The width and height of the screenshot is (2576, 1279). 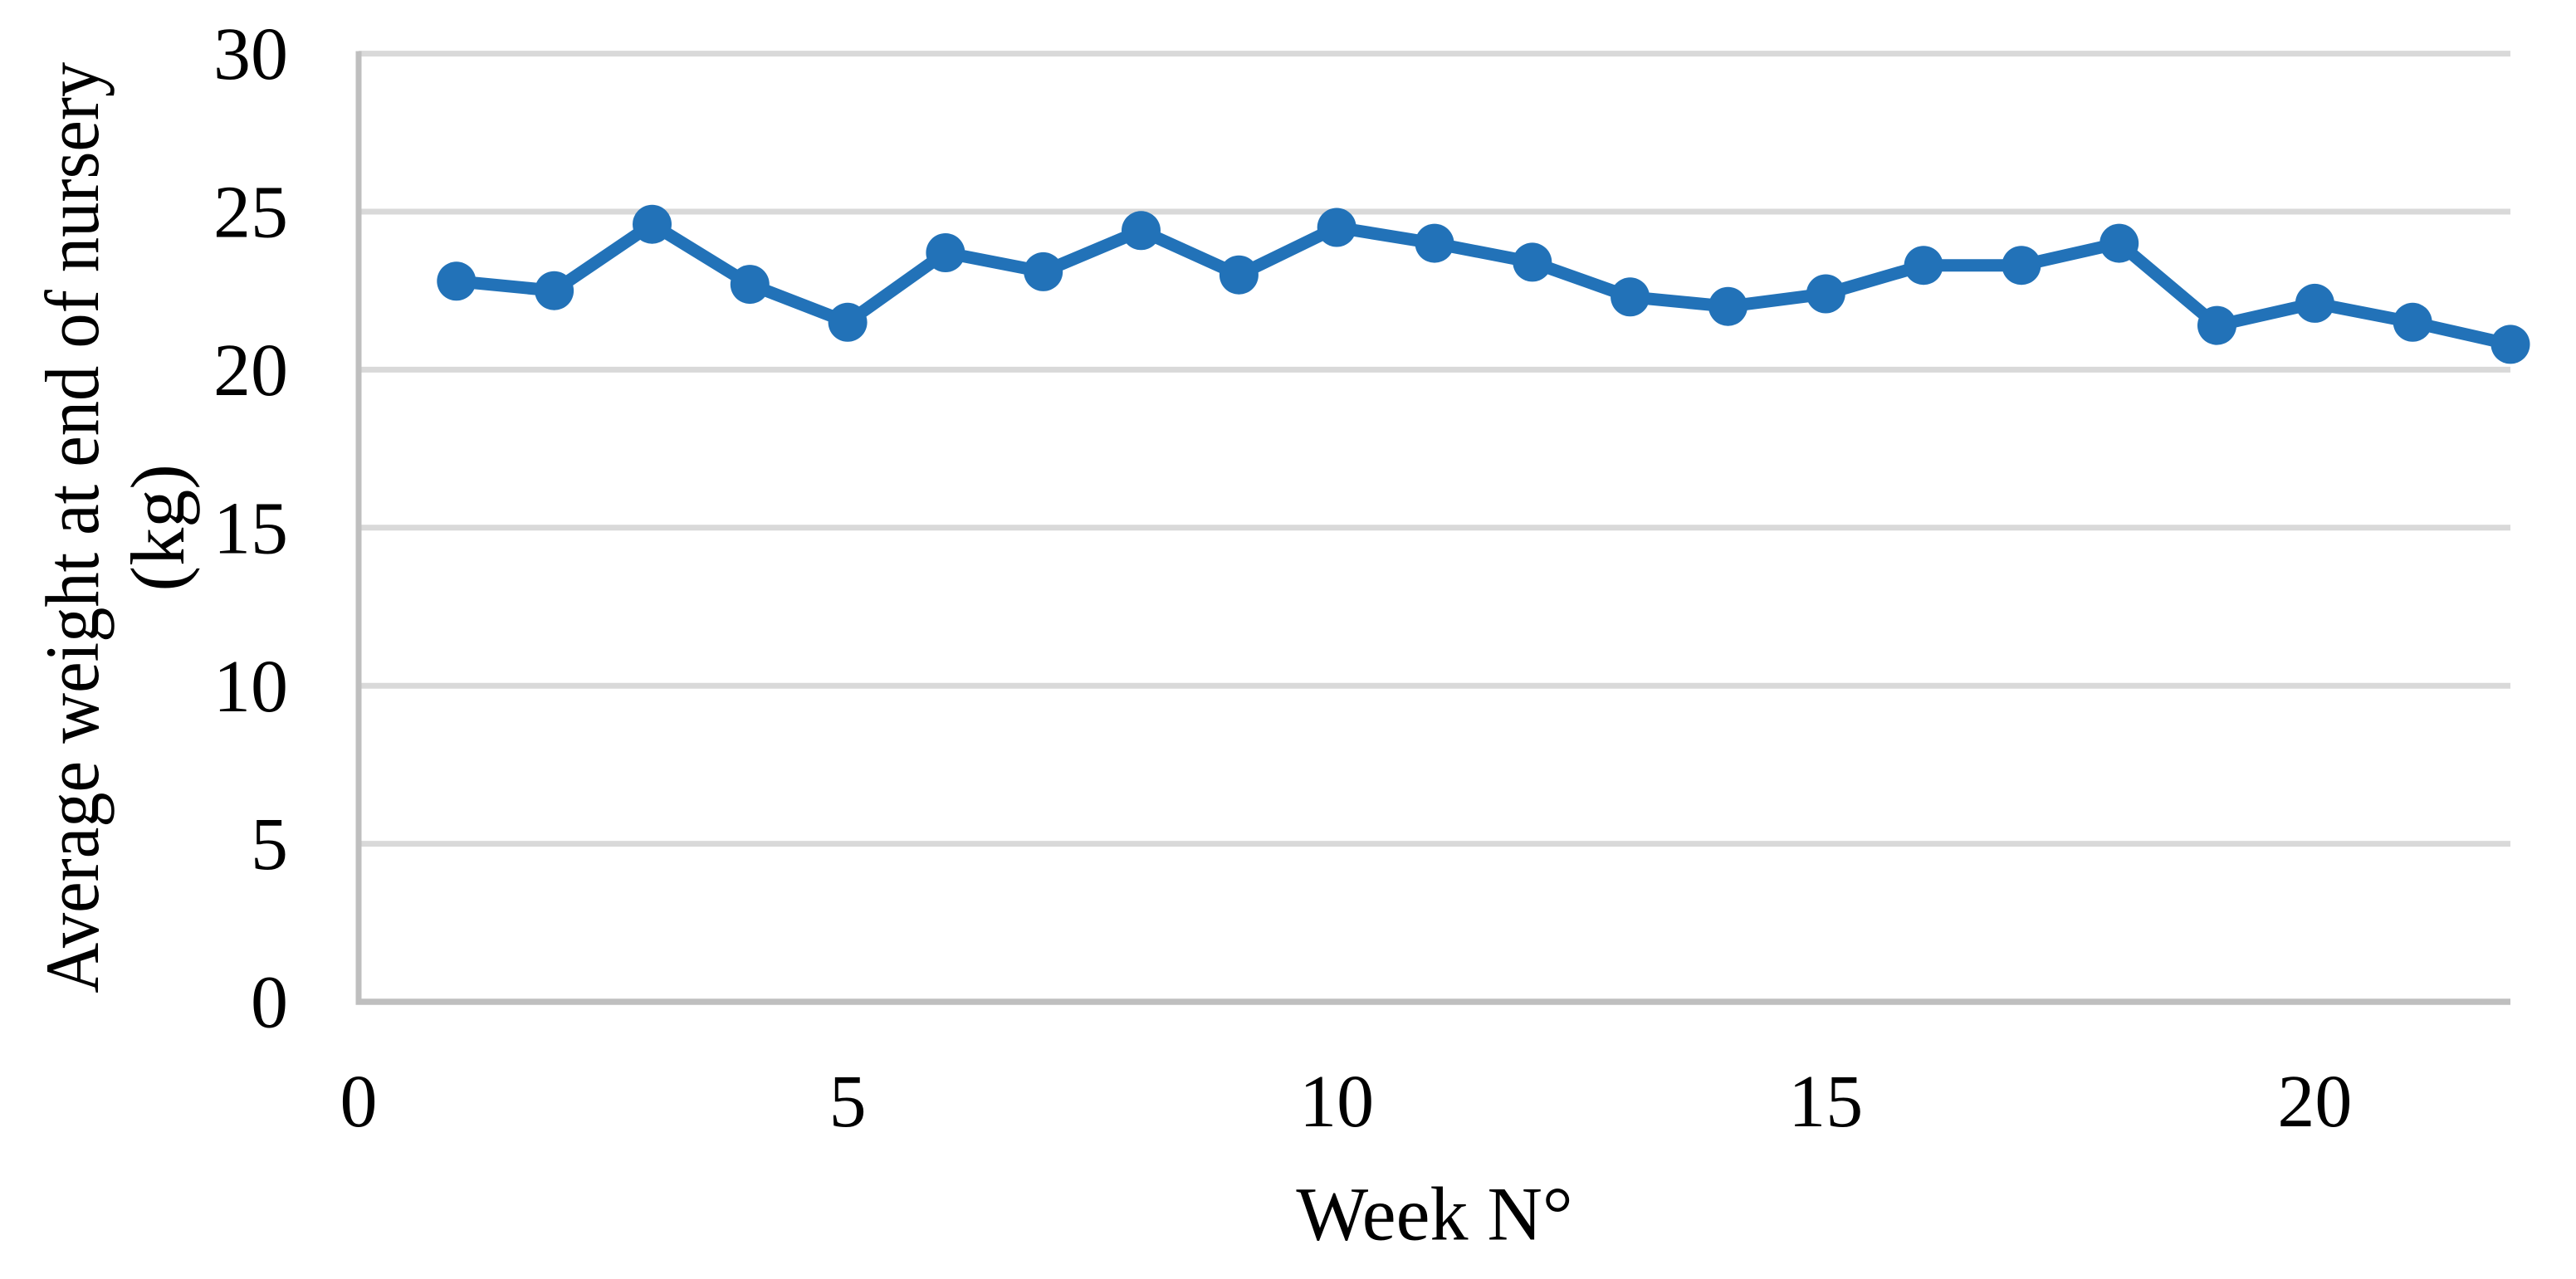 What do you see at coordinates (848, 1102) in the screenshot?
I see `x-tick-label-5: 5` at bounding box center [848, 1102].